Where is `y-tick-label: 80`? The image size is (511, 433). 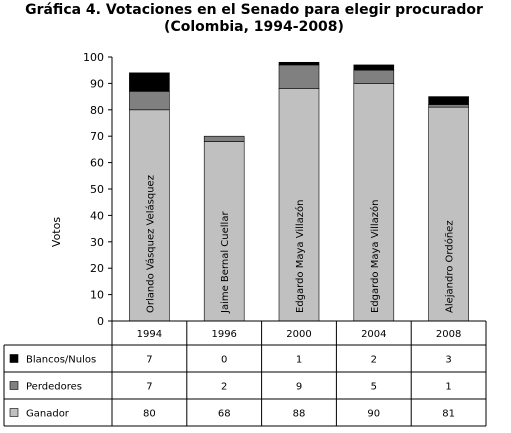 y-tick-label: 80 is located at coordinates (97, 110).